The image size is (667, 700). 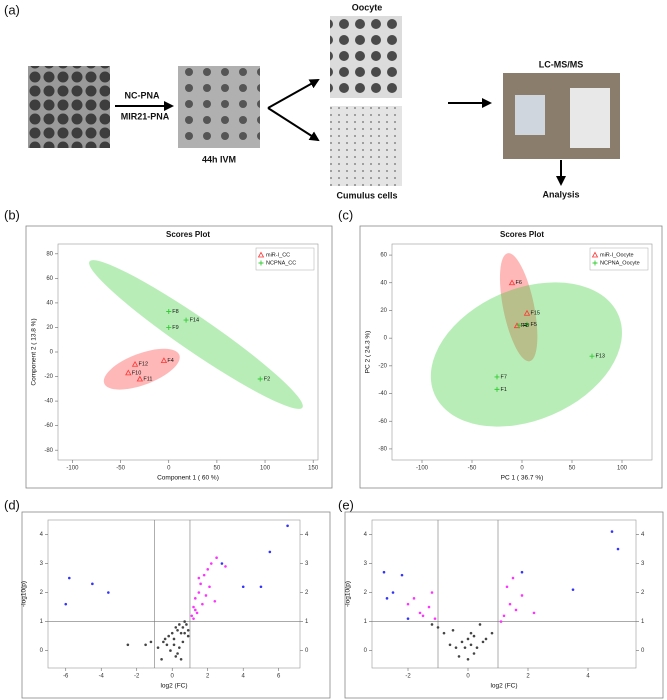 I want to click on point-label: F2, so click(x=267, y=379).